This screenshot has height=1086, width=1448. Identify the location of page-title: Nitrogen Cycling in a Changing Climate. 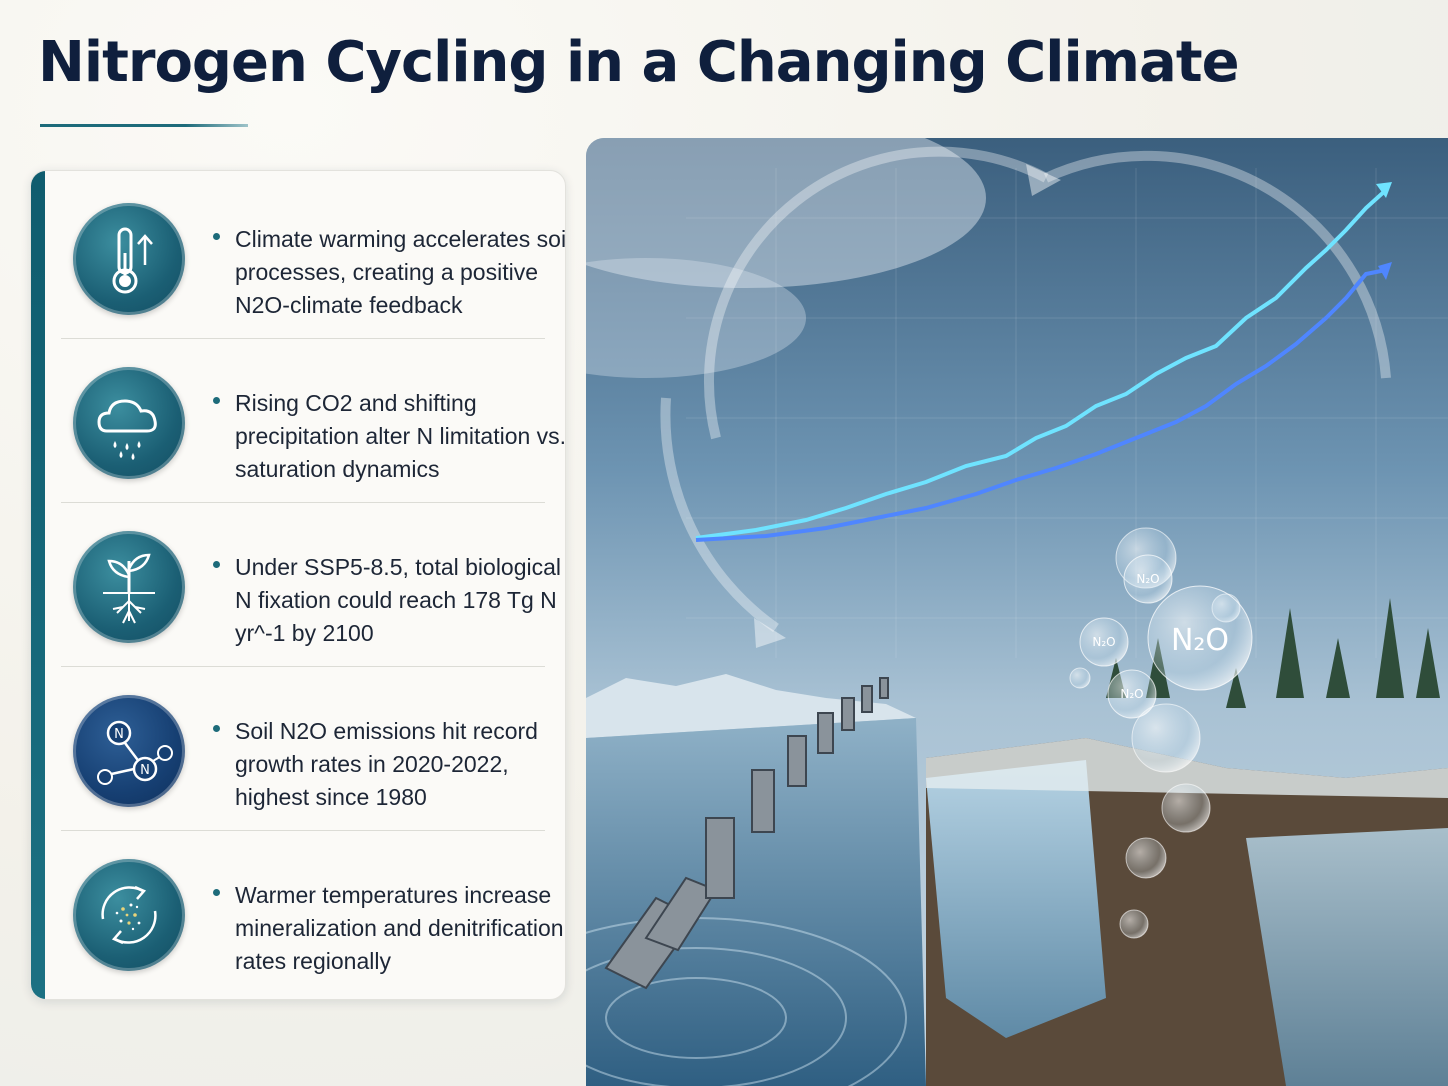
(639, 62).